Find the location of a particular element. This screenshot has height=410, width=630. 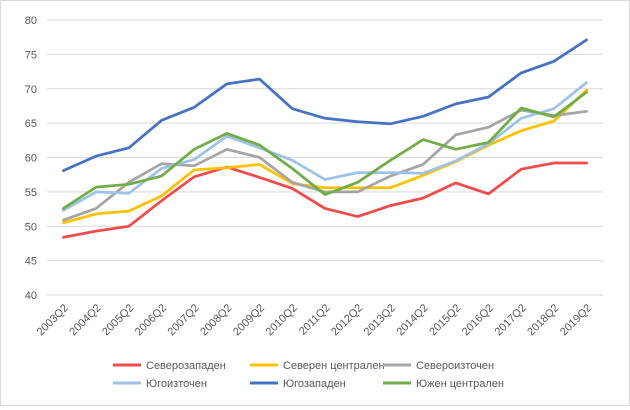

legend-label: Северозападен is located at coordinates (186, 366).